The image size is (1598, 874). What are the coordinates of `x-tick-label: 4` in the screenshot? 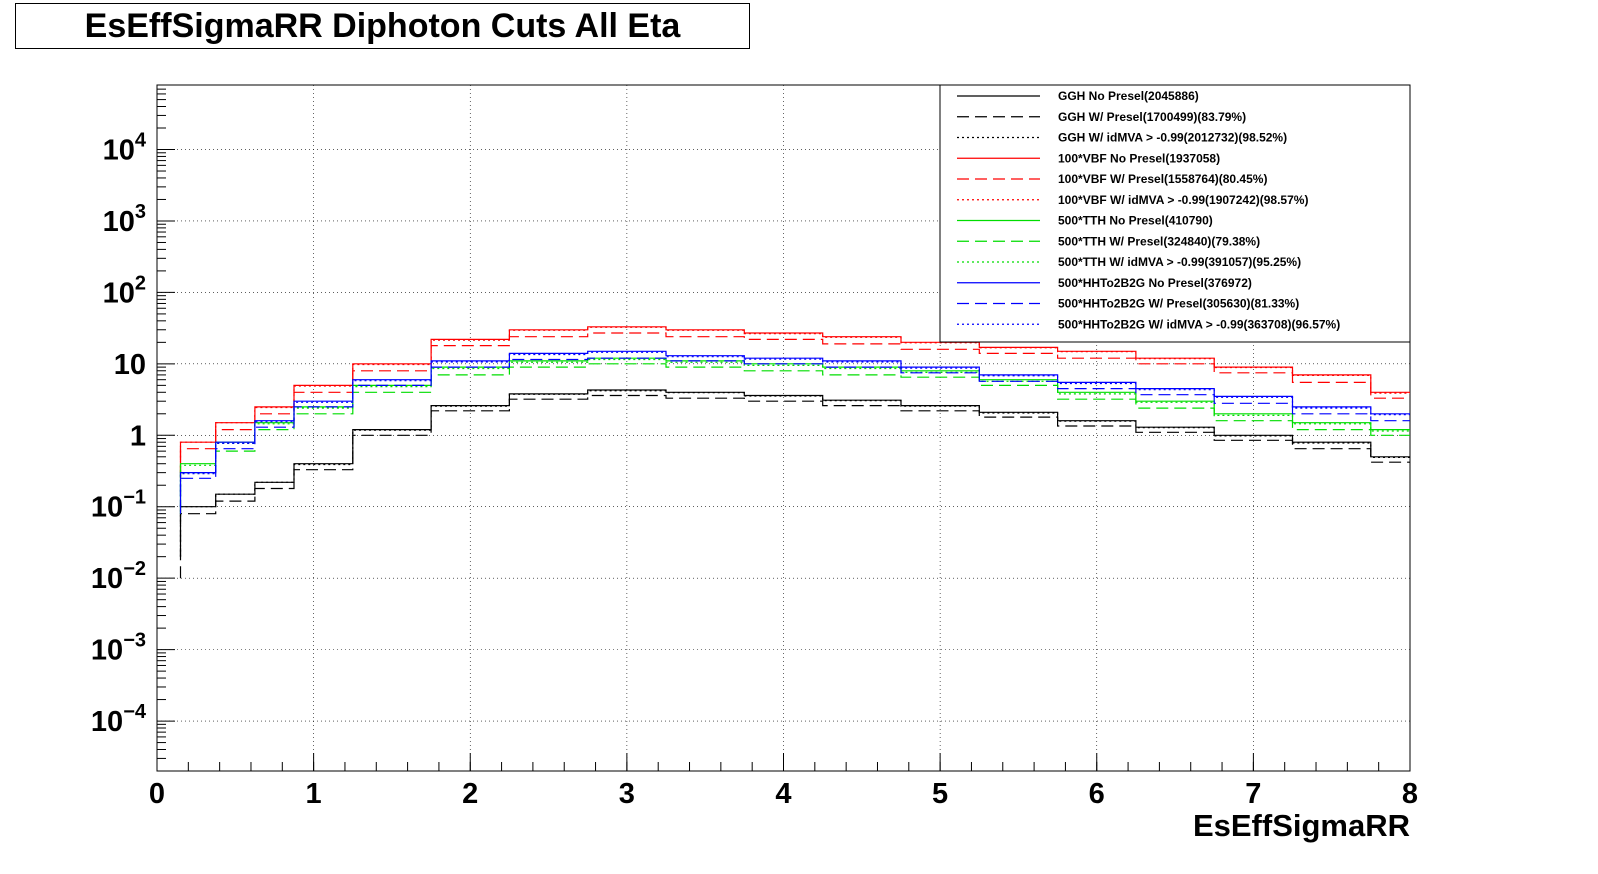 It's located at (783, 794).